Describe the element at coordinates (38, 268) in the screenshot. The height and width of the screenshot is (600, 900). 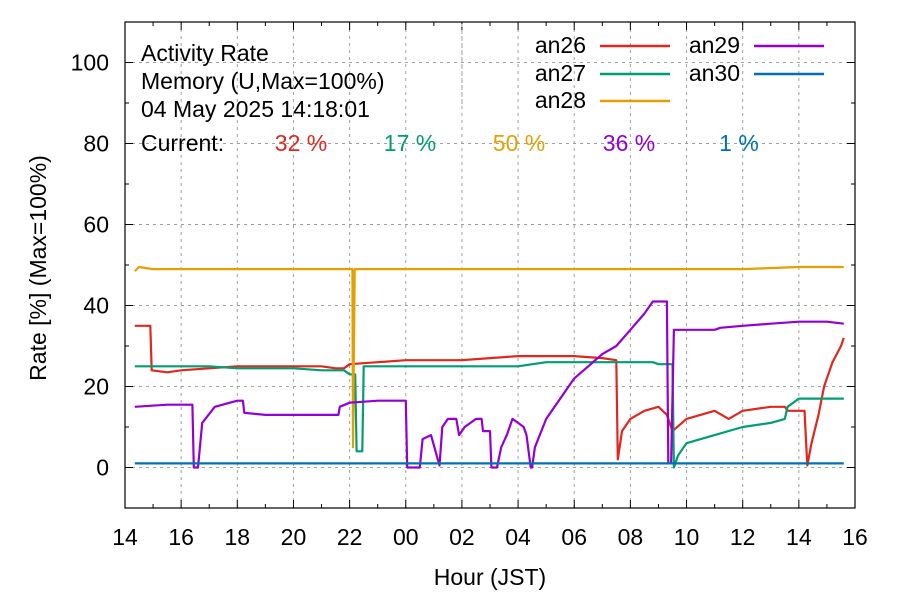
I see `y-axis-label: Rate [%] (Max=100%)` at that location.